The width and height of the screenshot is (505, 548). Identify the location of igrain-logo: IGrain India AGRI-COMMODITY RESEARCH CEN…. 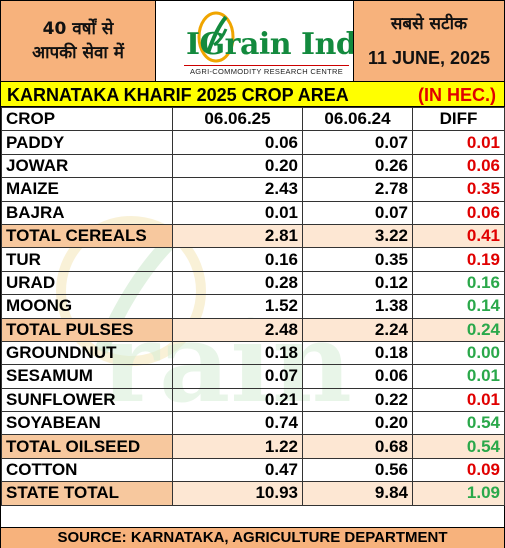
(271, 41).